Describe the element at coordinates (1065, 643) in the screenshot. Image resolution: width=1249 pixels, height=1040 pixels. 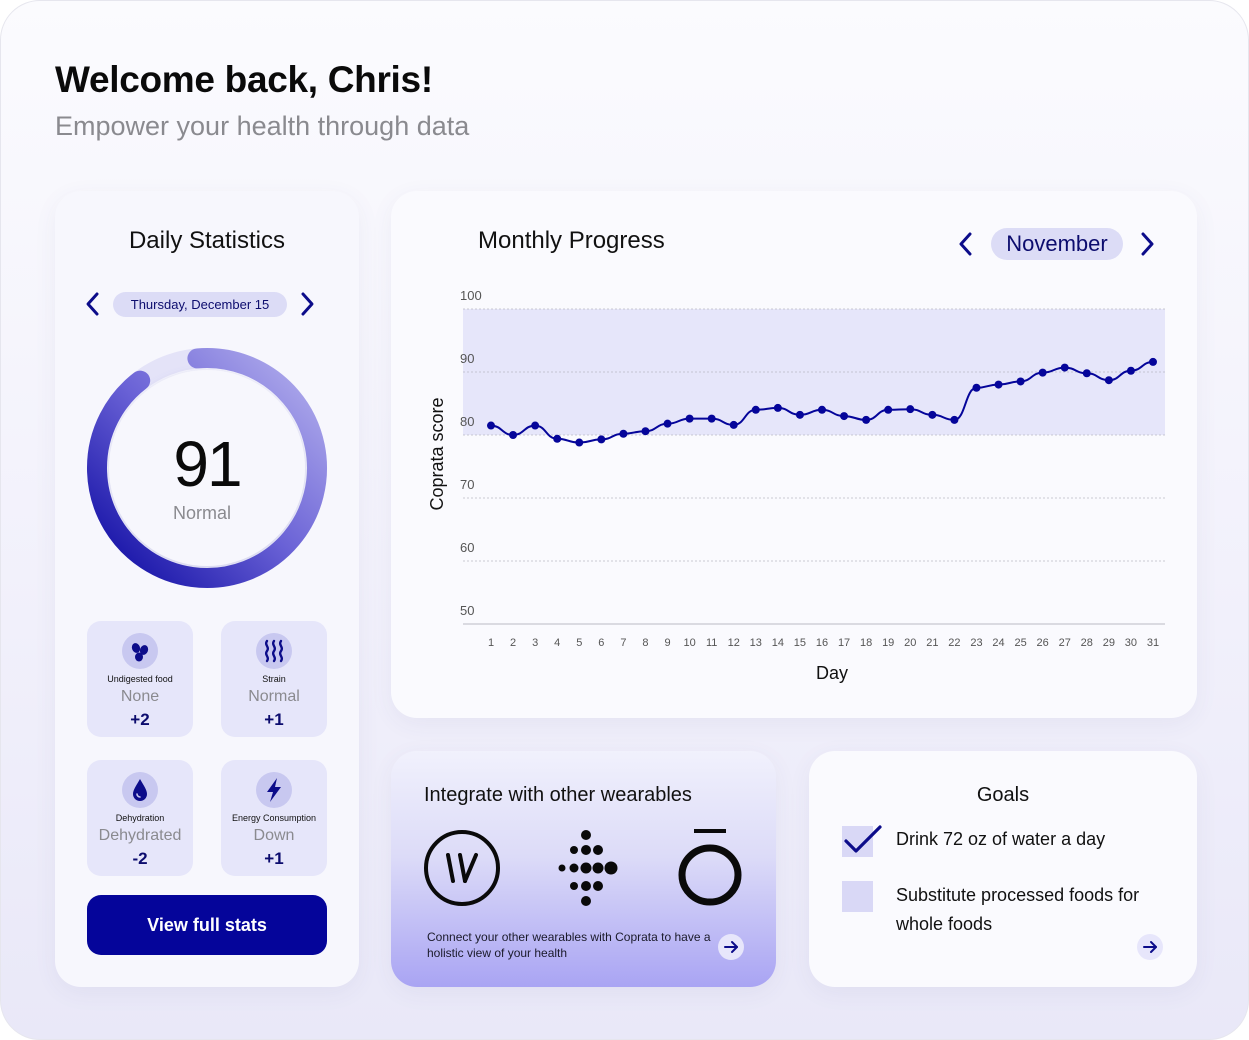
I see `x-tick-label: 27` at that location.